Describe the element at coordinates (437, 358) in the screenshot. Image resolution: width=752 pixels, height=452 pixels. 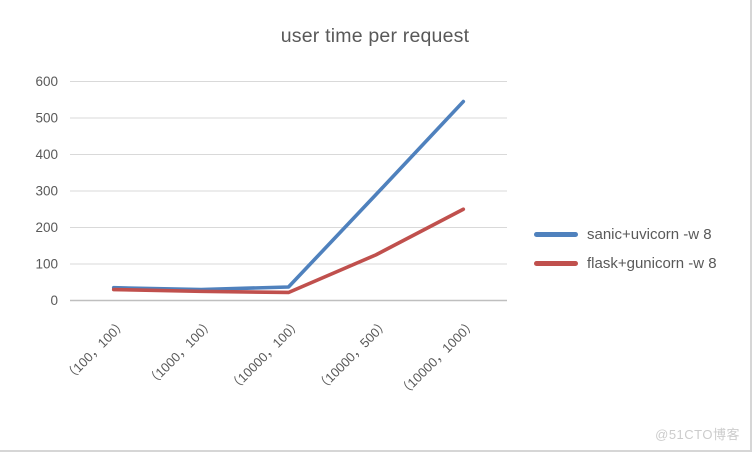
I see `x-axis-category-label: （10000，1000）` at that location.